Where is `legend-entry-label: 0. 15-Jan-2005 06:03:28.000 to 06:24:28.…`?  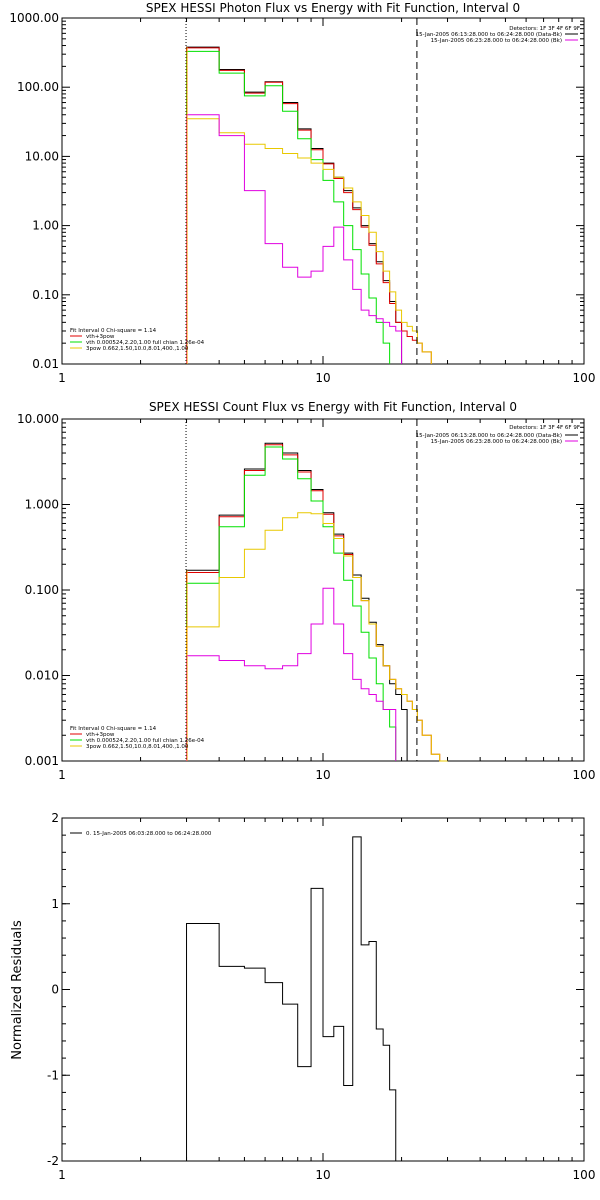 legend-entry-label: 0. 15-Jan-2005 06:03:28.000 to 06:24:28.… is located at coordinates (149, 834).